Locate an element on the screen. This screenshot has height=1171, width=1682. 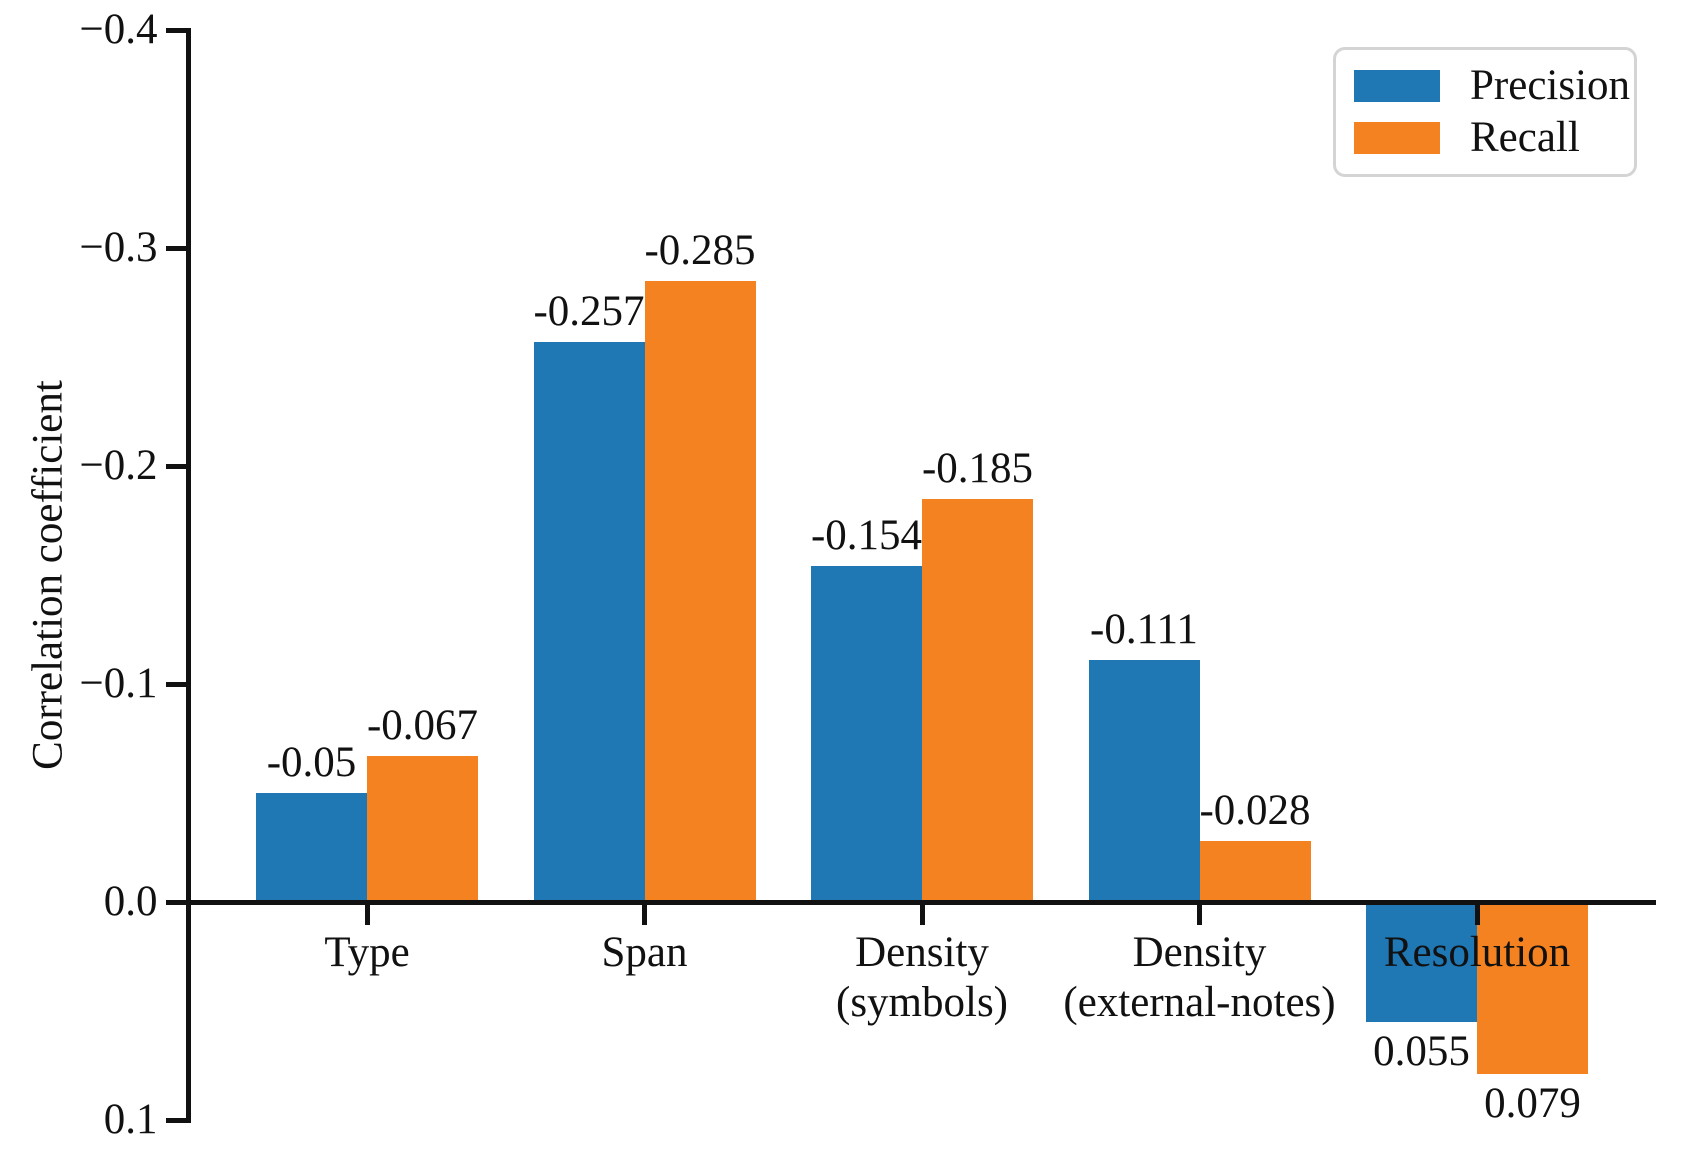
bar-value-label-recall-type: -0.067 is located at coordinates (422, 725).